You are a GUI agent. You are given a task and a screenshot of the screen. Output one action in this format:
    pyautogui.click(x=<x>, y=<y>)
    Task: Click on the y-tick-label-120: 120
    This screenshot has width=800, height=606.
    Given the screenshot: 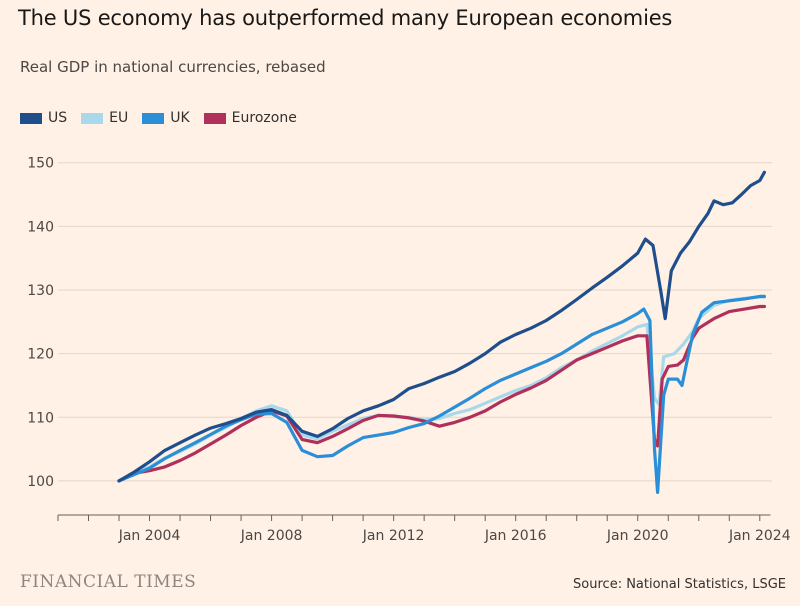 What is the action you would take?
    pyautogui.click(x=40, y=355)
    